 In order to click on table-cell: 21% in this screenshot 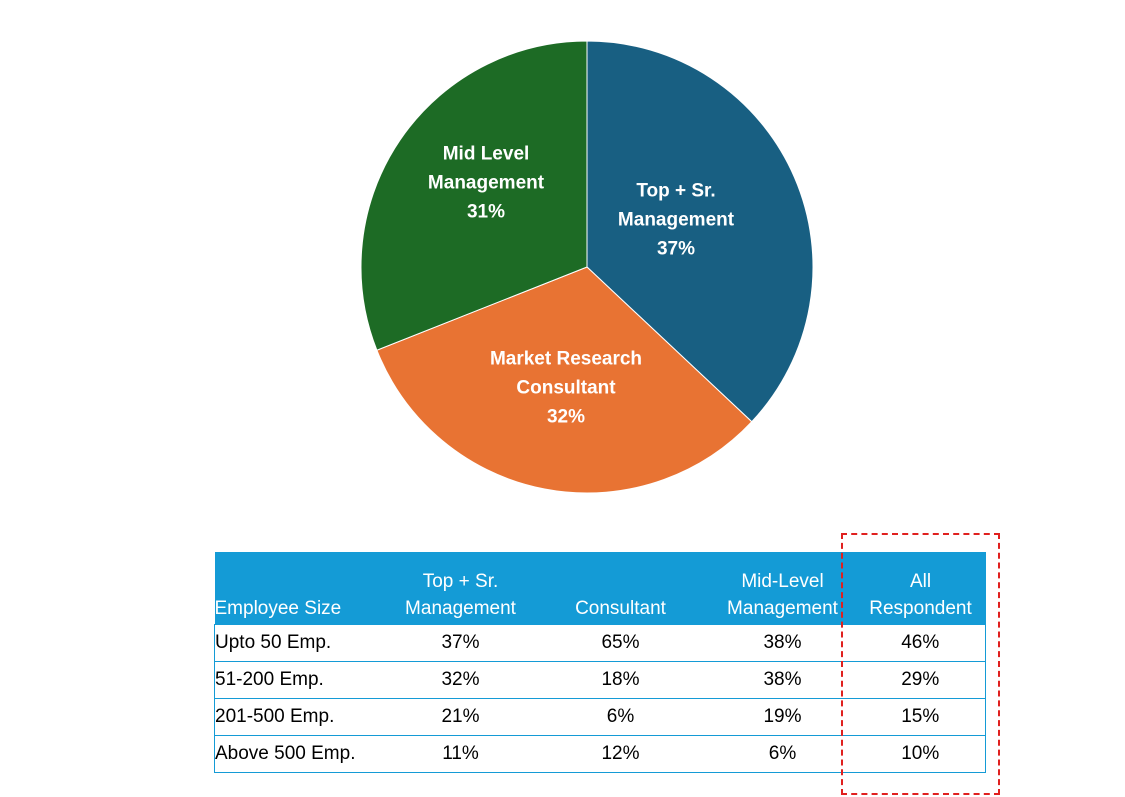, I will do `click(460, 717)`.